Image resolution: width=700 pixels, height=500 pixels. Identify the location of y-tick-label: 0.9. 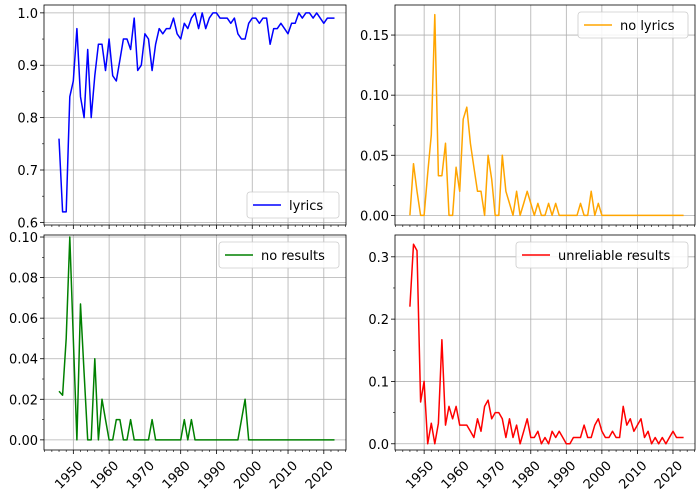
(27, 66).